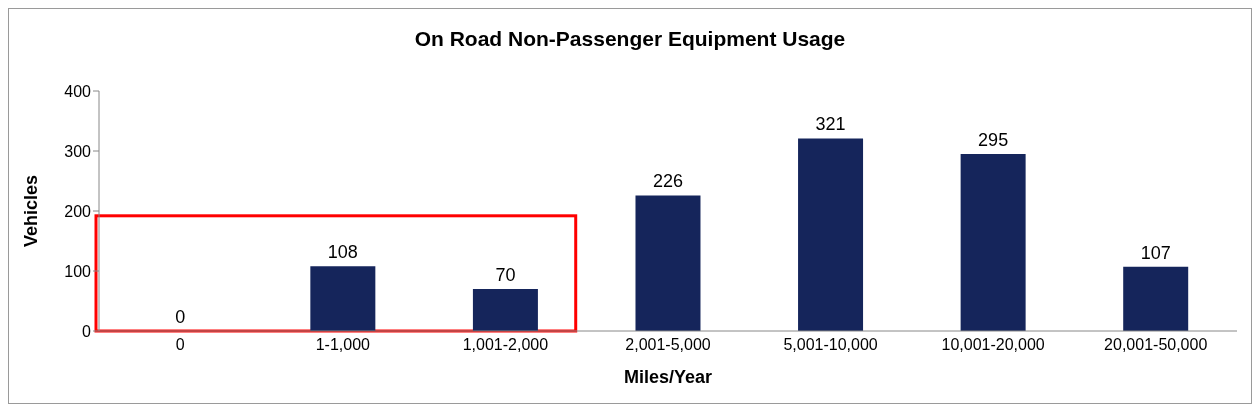 This screenshot has height=412, width=1260. I want to click on y-tick-label: 100, so click(78, 271).